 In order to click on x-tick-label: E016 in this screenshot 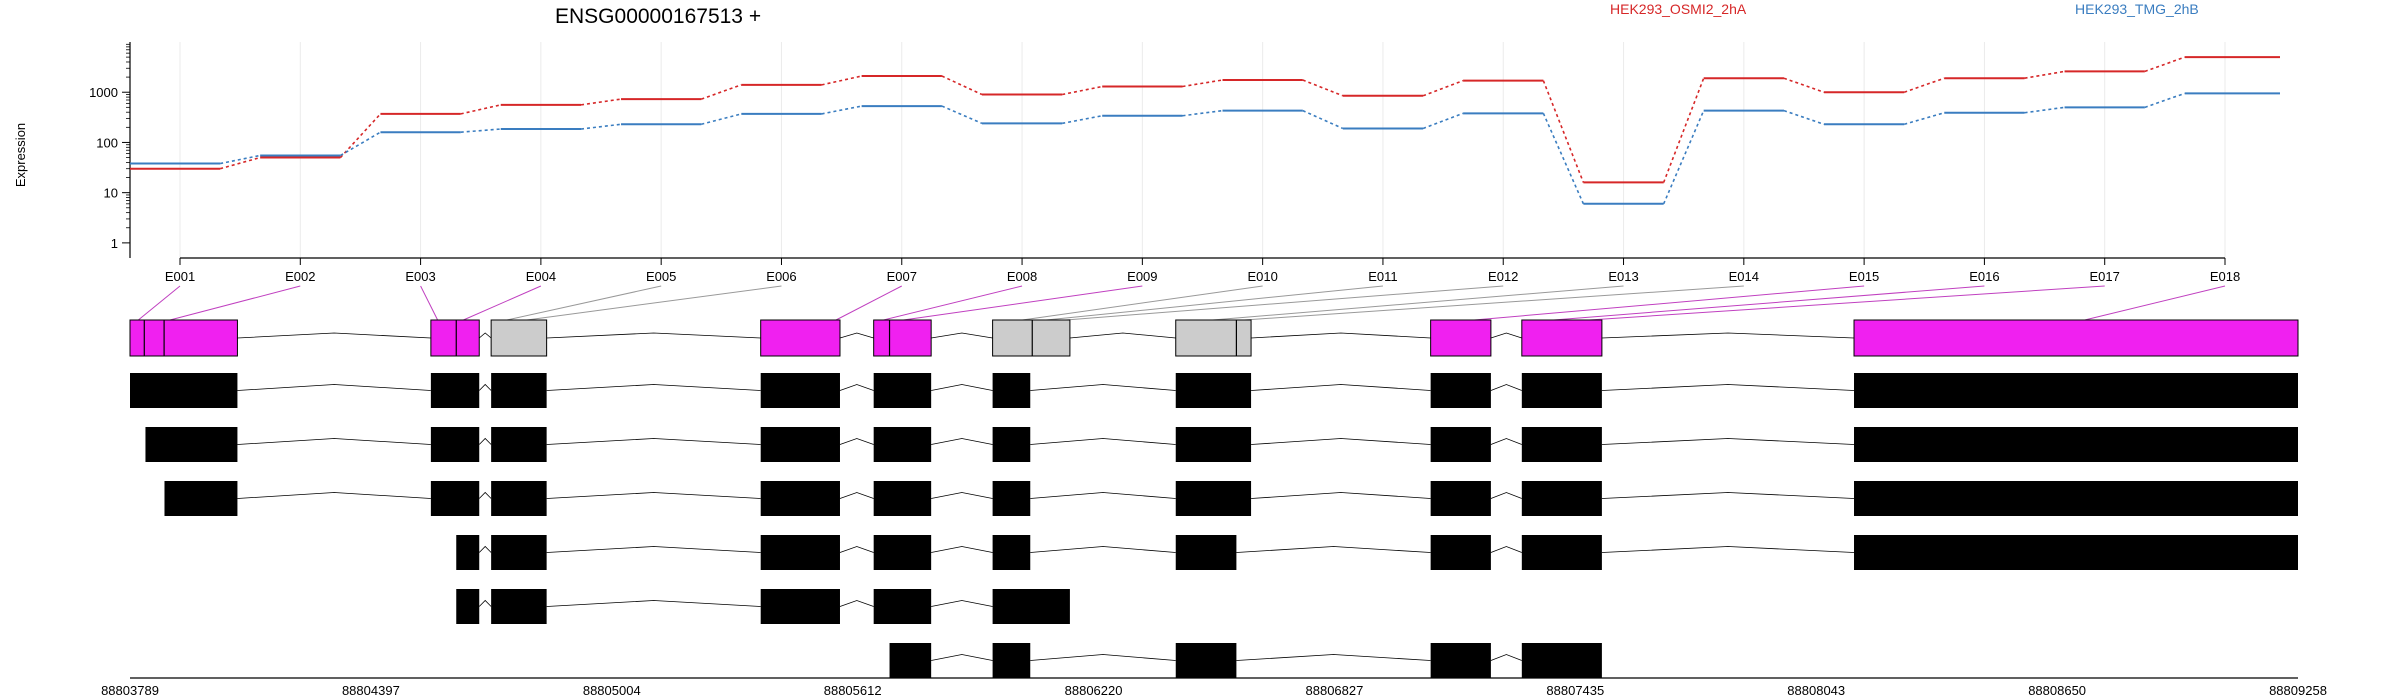, I will do `click(1984, 276)`.